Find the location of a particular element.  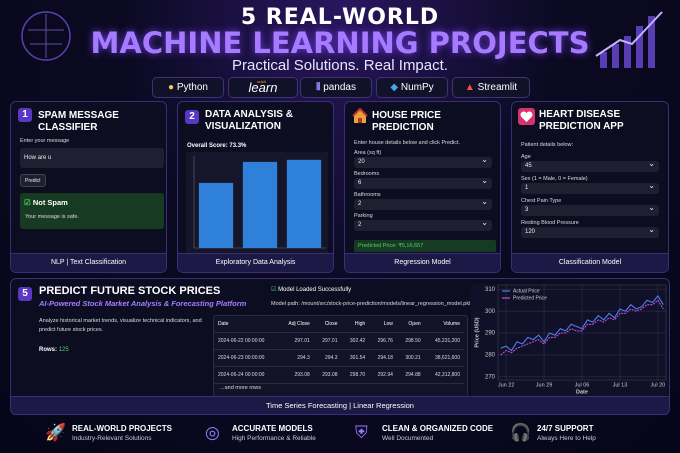

input-label: Enter your message is located at coordinates (45, 141).